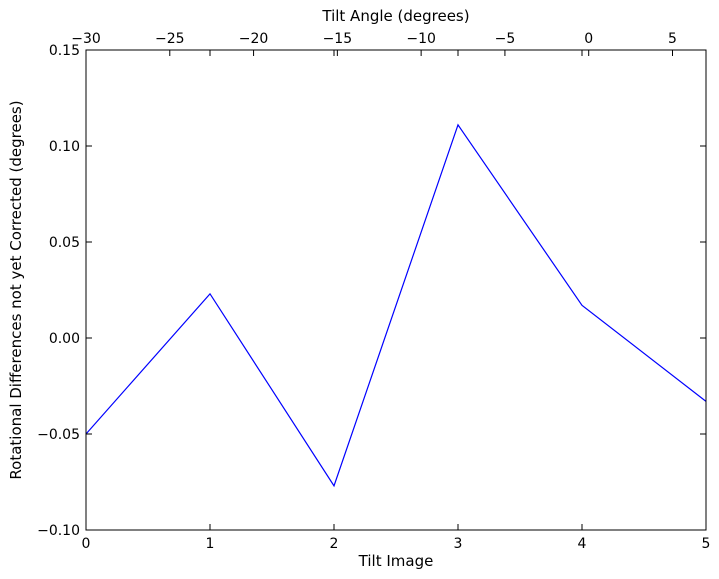 The width and height of the screenshot is (719, 579). Describe the element at coordinates (582, 544) in the screenshot. I see `x-tick-label: 4` at that location.